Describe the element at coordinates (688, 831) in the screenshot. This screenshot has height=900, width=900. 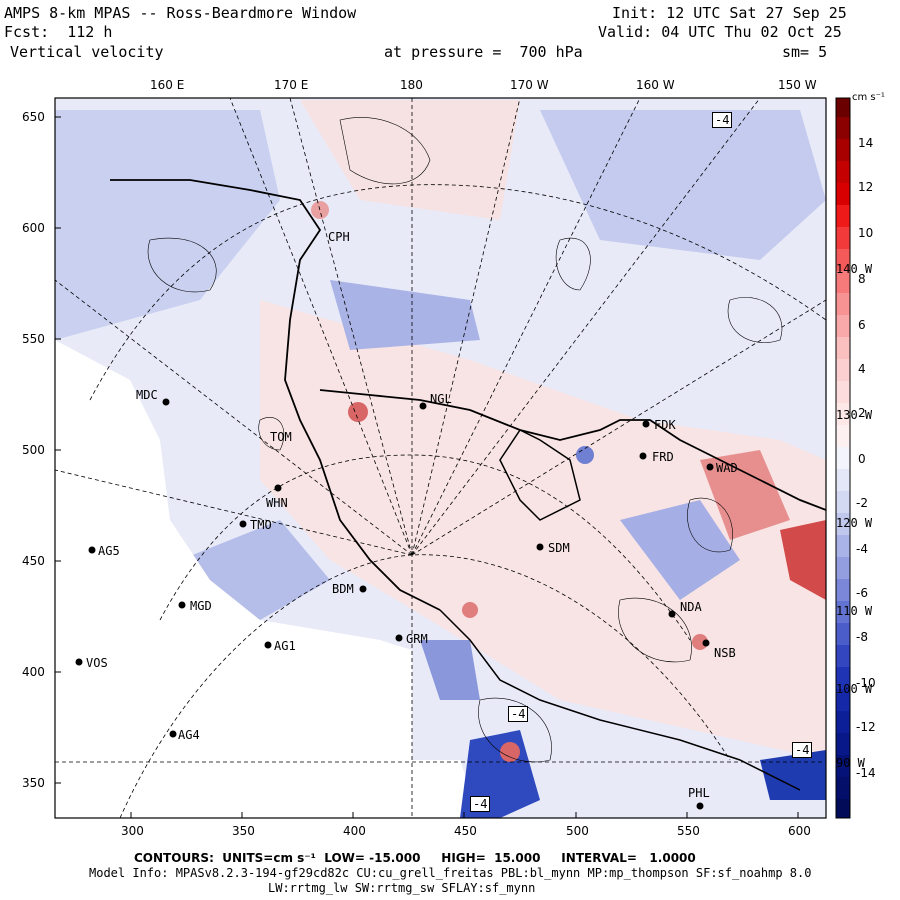
I see `x-tick-label: 550` at that location.